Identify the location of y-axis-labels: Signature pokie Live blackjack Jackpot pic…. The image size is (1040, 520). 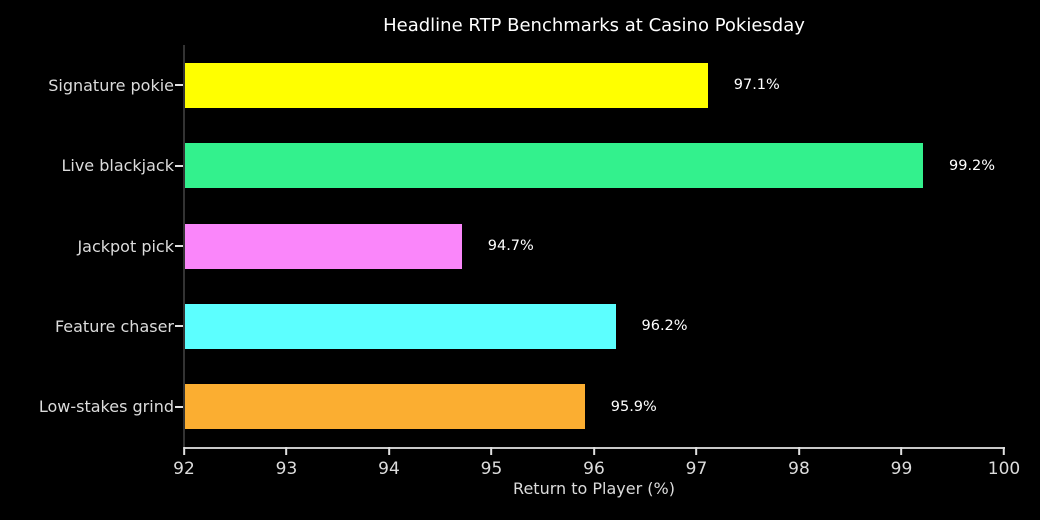
(87, 246).